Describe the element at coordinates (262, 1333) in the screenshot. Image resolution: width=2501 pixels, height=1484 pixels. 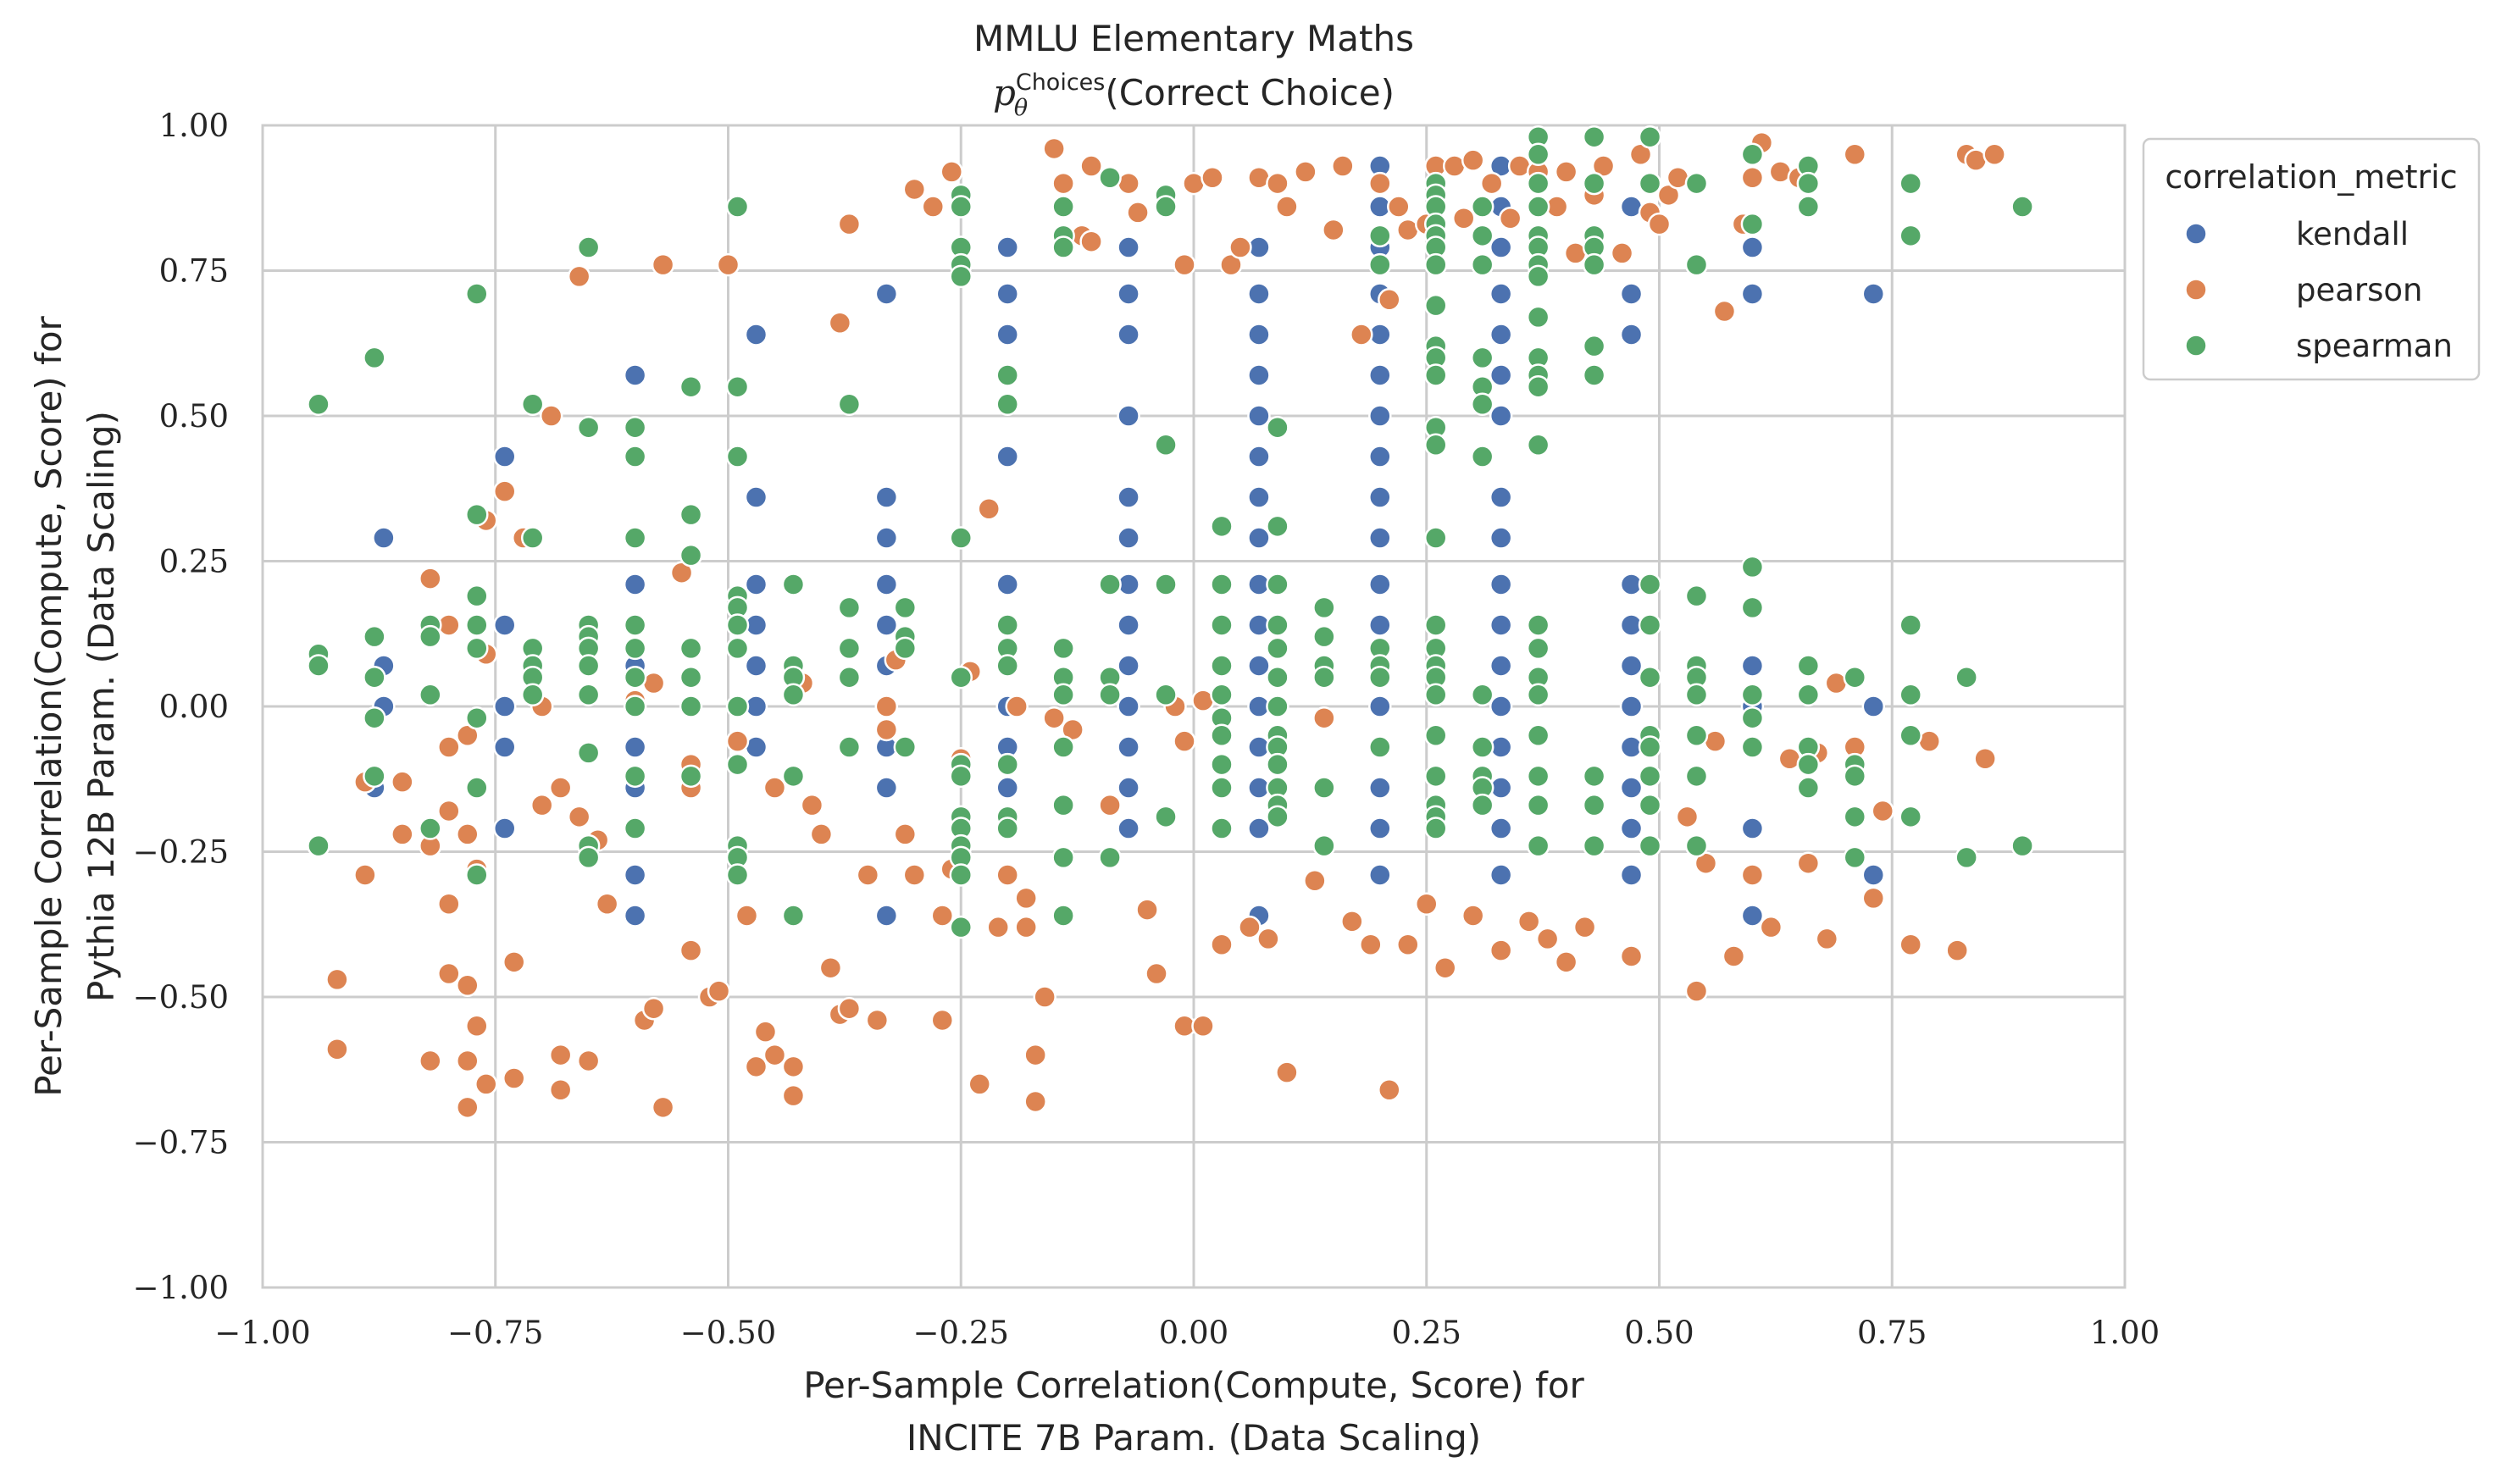
I see `x-tick-label: −1.00` at that location.